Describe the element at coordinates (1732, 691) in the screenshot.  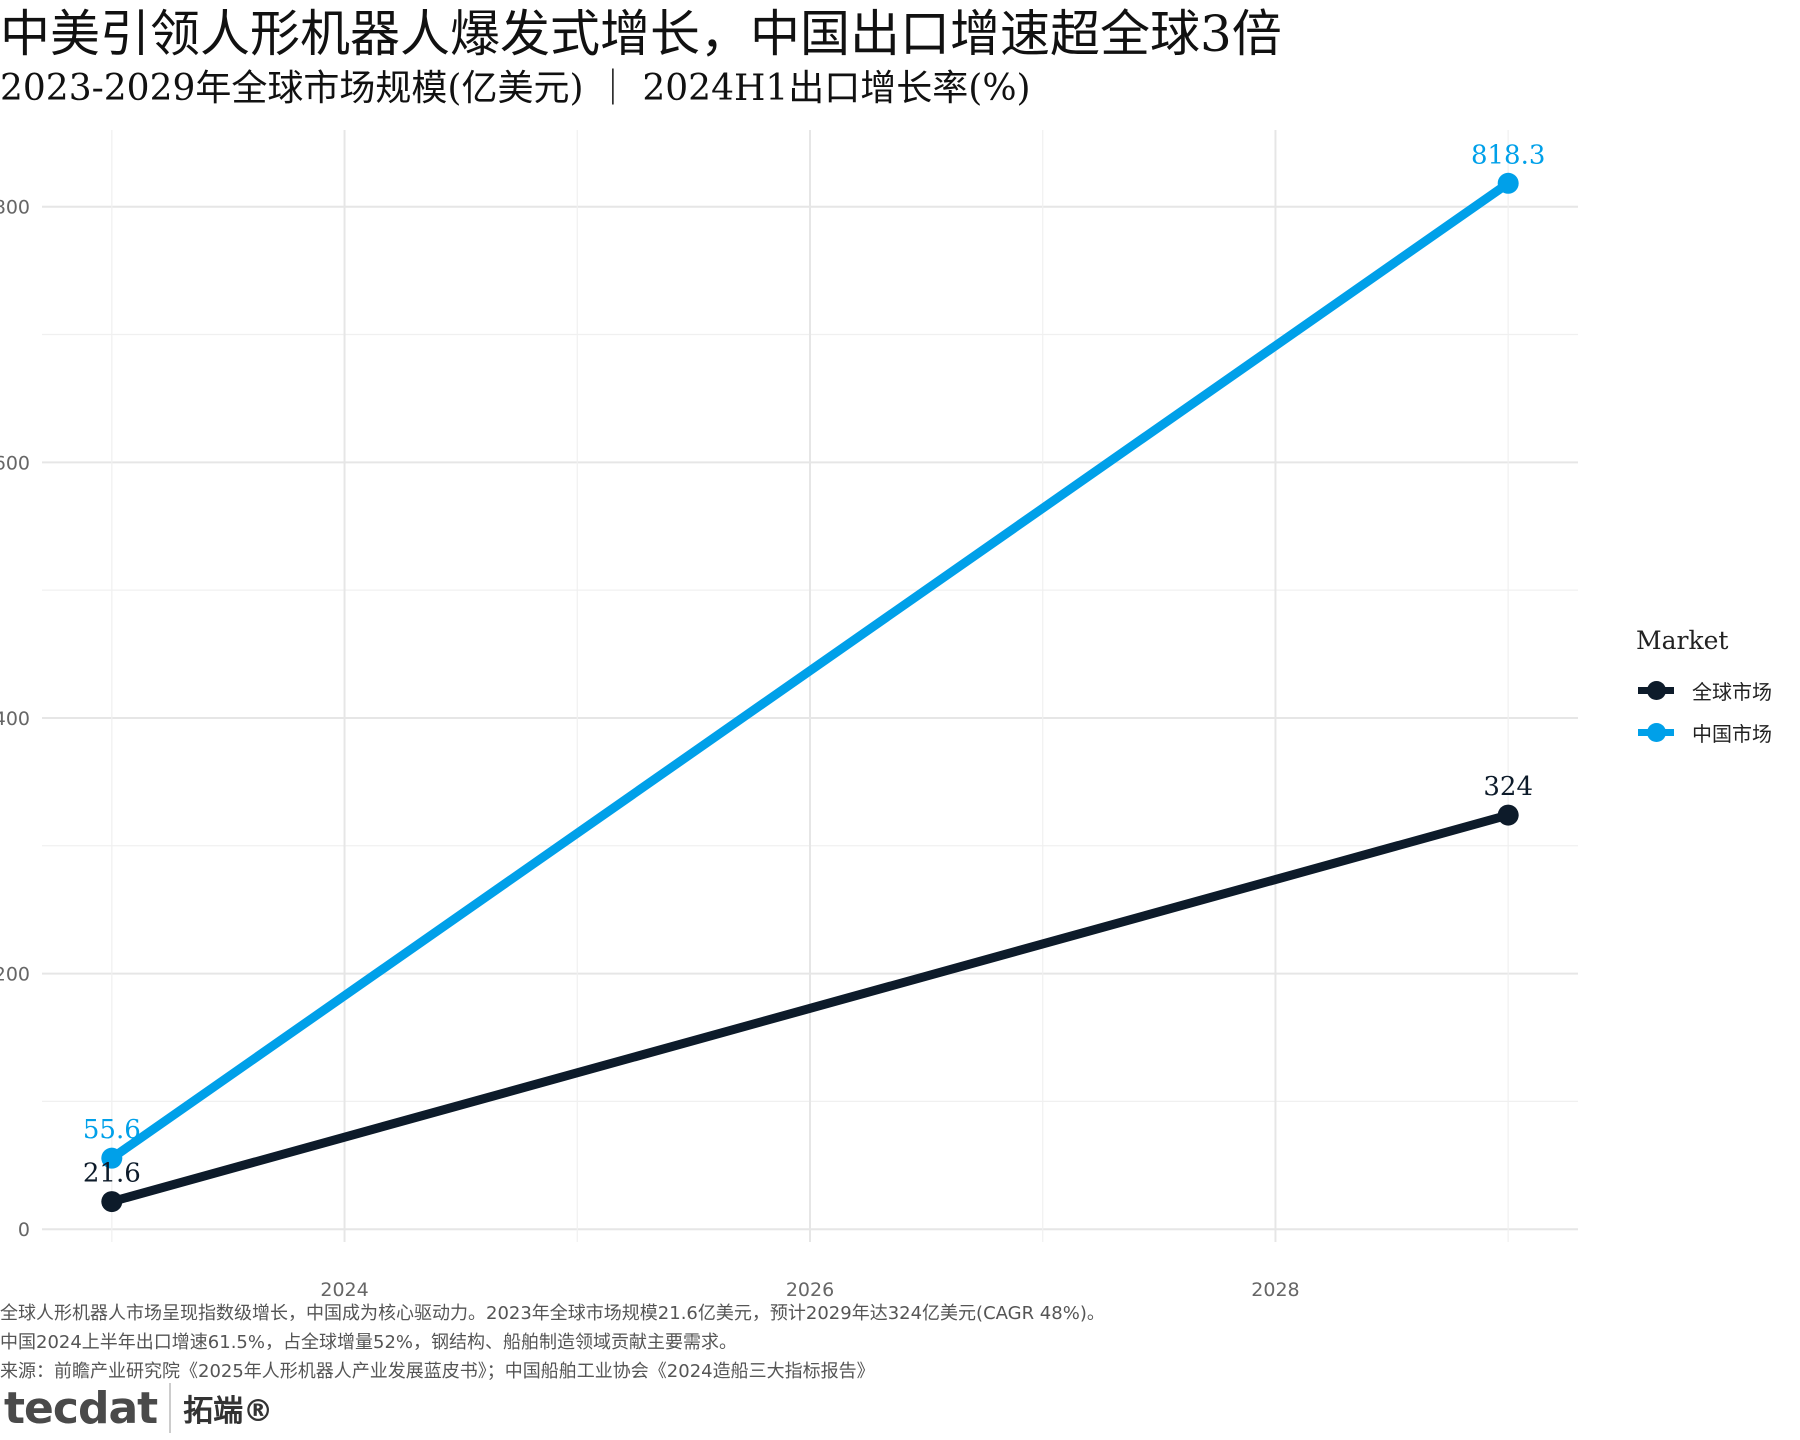
I see `legend-label: 全球市场` at that location.